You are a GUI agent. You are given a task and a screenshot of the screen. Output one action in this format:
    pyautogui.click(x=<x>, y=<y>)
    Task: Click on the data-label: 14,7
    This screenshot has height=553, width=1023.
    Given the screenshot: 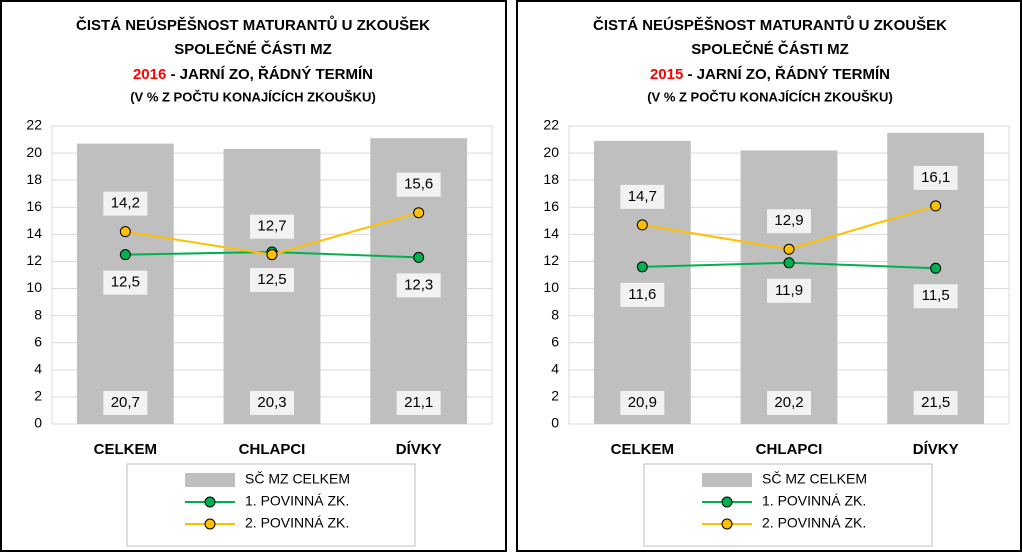 What is the action you would take?
    pyautogui.click(x=642, y=196)
    